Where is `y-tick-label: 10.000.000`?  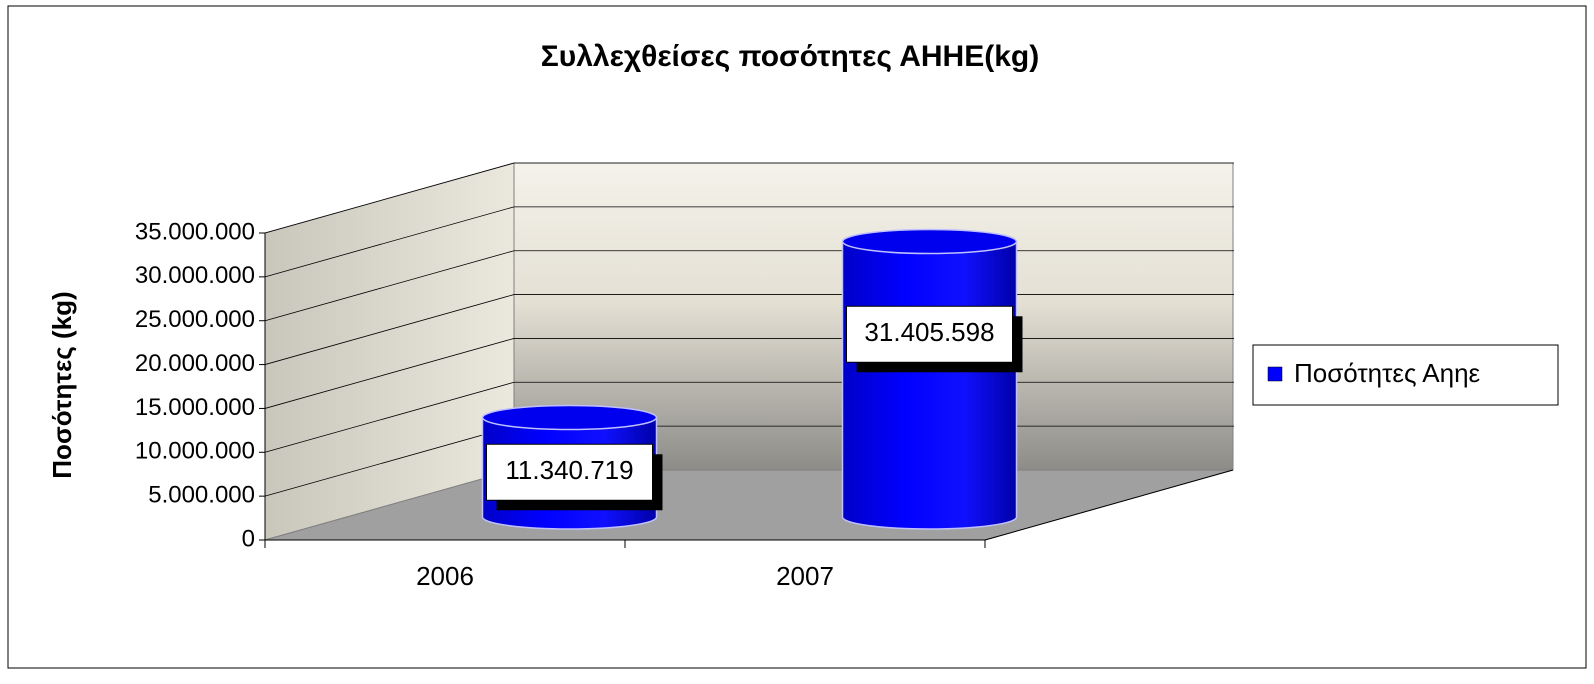 y-tick-label: 10.000.000 is located at coordinates (195, 451).